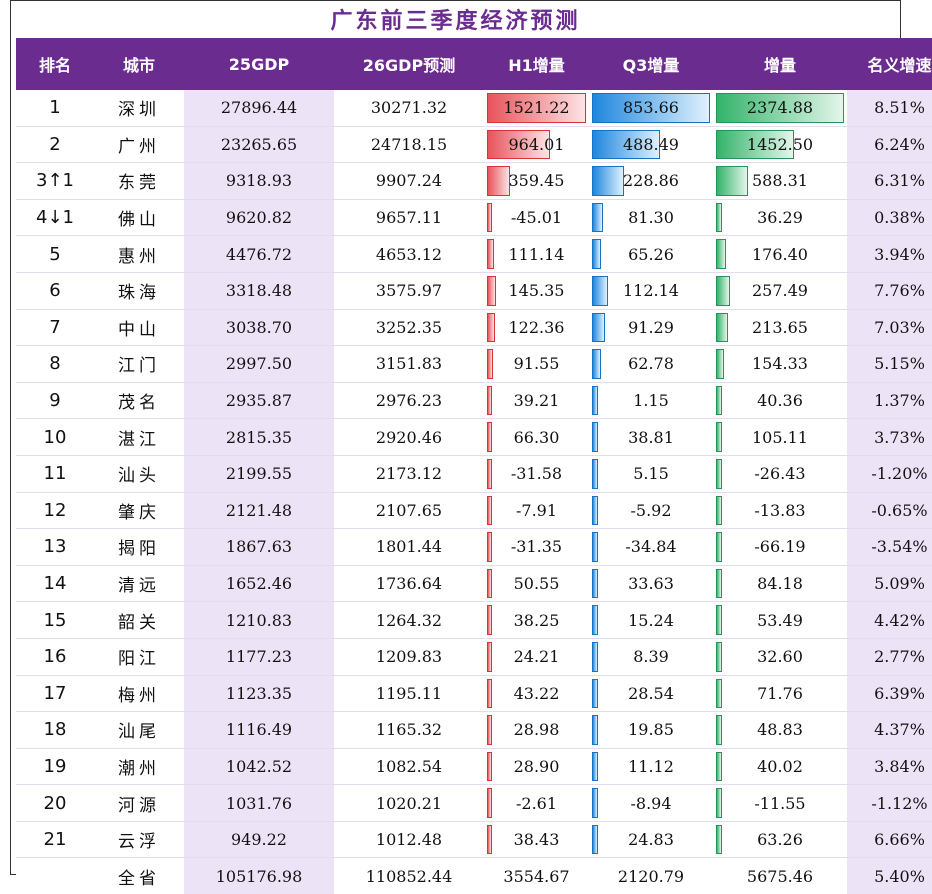 The width and height of the screenshot is (932, 894). Describe the element at coordinates (55, 474) in the screenshot. I see `rank-cell: 11` at that location.